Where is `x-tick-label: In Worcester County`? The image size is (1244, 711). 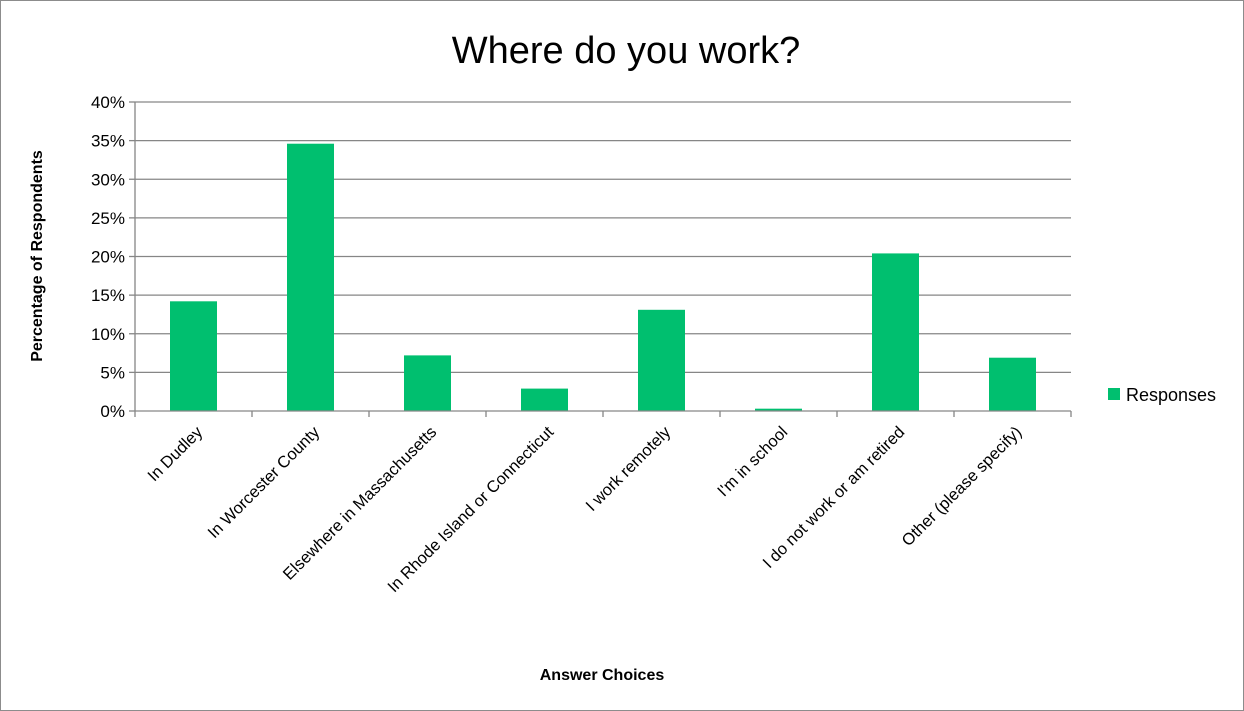 x-tick-label: In Worcester County is located at coordinates (263, 482).